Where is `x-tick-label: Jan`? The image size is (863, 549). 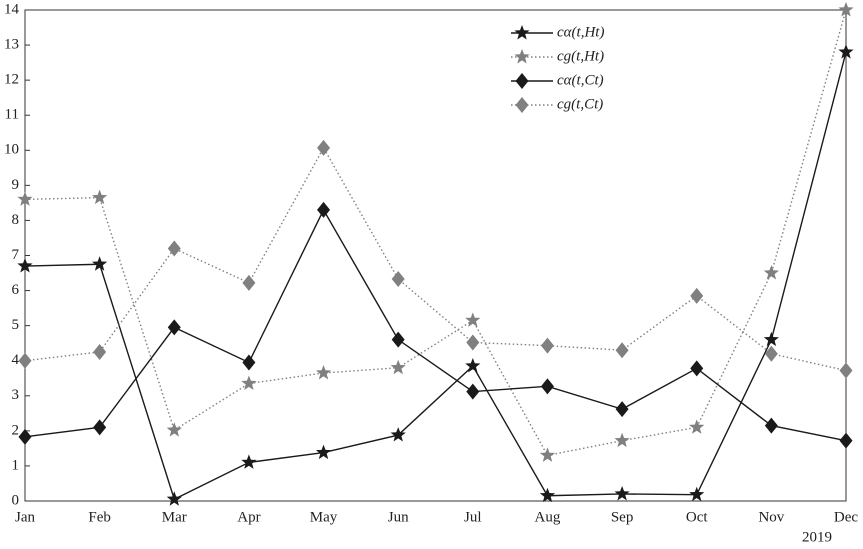
x-tick-label: Jan is located at coordinates (25, 517).